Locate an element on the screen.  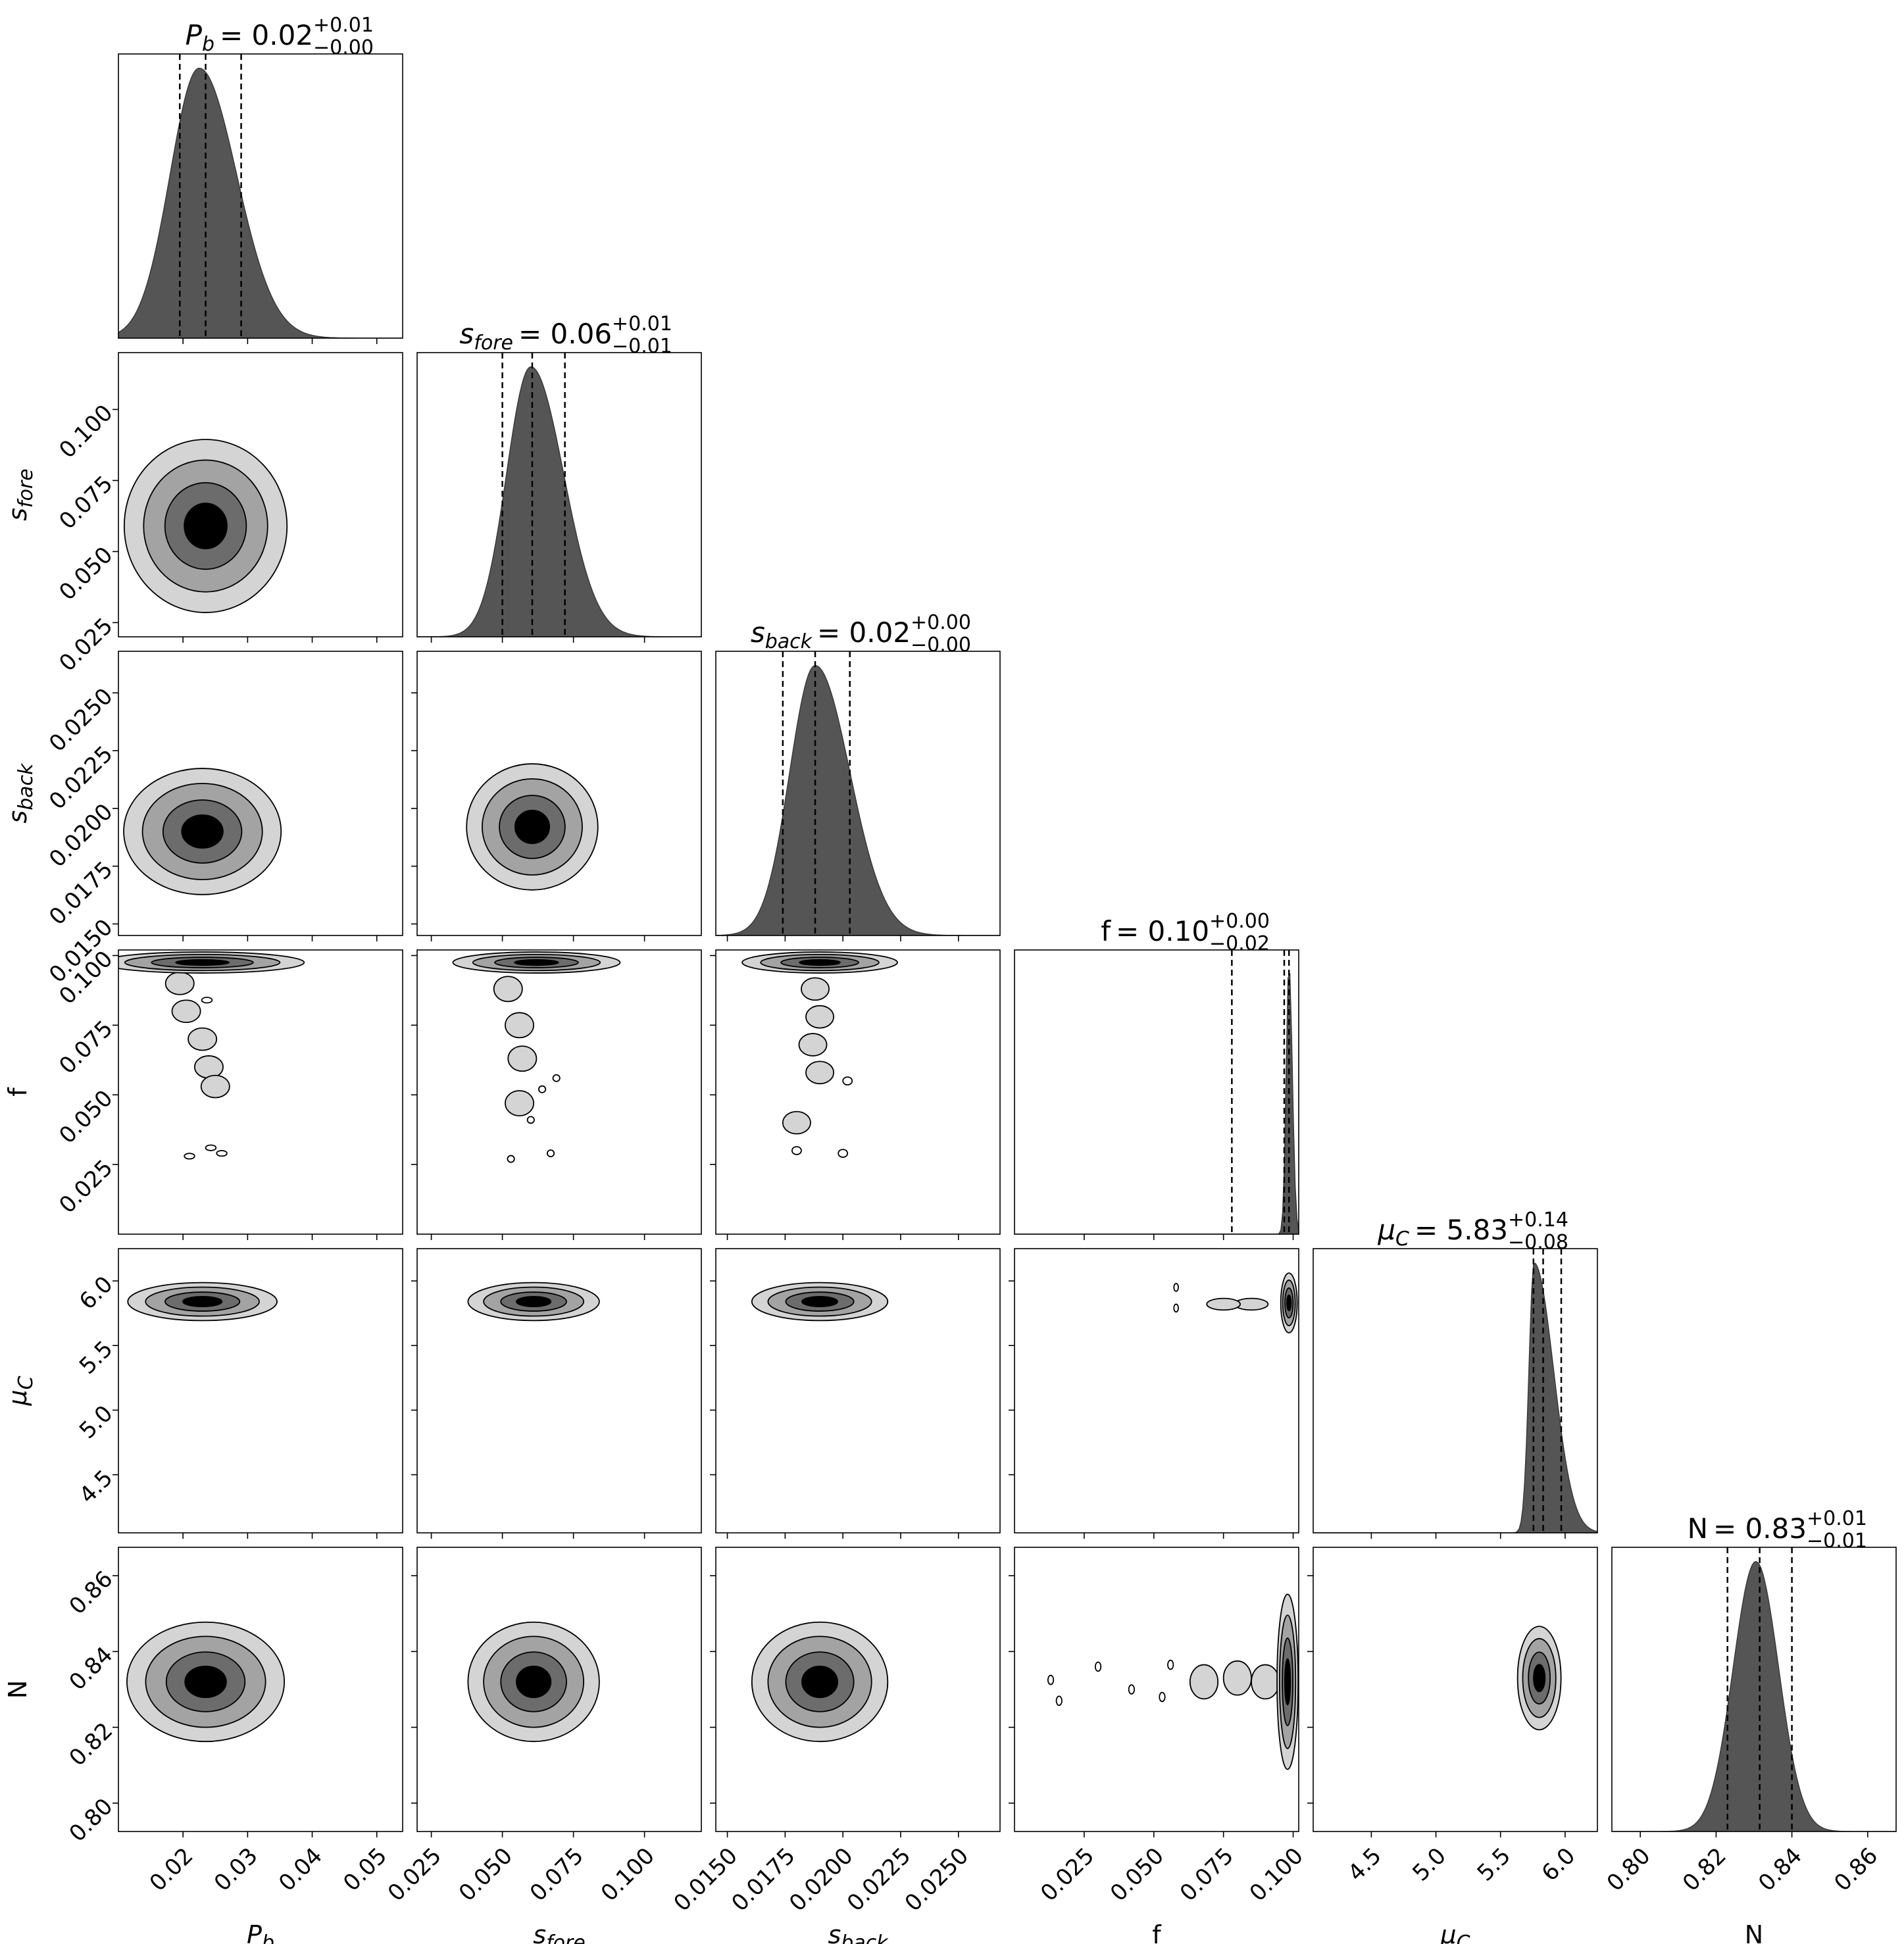
panel-muC-vs-sback is located at coordinates (855, 1393).